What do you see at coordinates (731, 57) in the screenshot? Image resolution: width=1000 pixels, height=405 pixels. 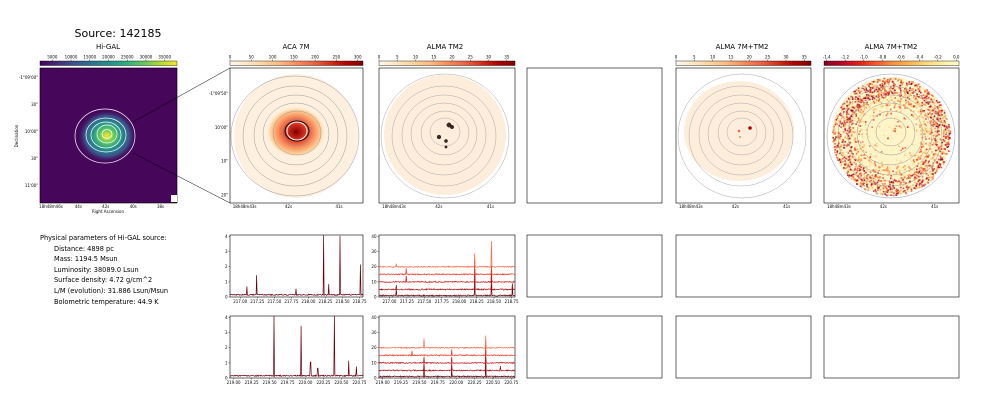 I see `colorbar-tick-label: 15` at bounding box center [731, 57].